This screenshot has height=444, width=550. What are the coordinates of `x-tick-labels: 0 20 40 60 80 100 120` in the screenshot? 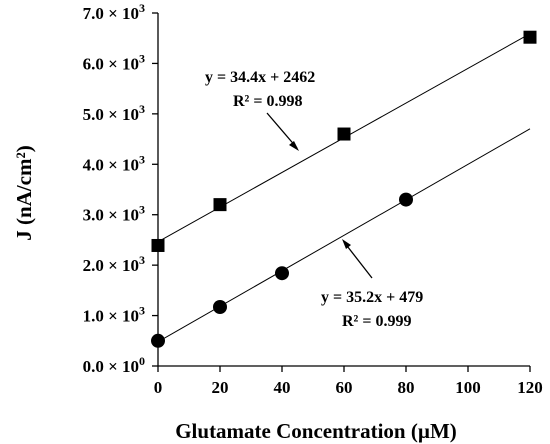 It's located at (348, 387).